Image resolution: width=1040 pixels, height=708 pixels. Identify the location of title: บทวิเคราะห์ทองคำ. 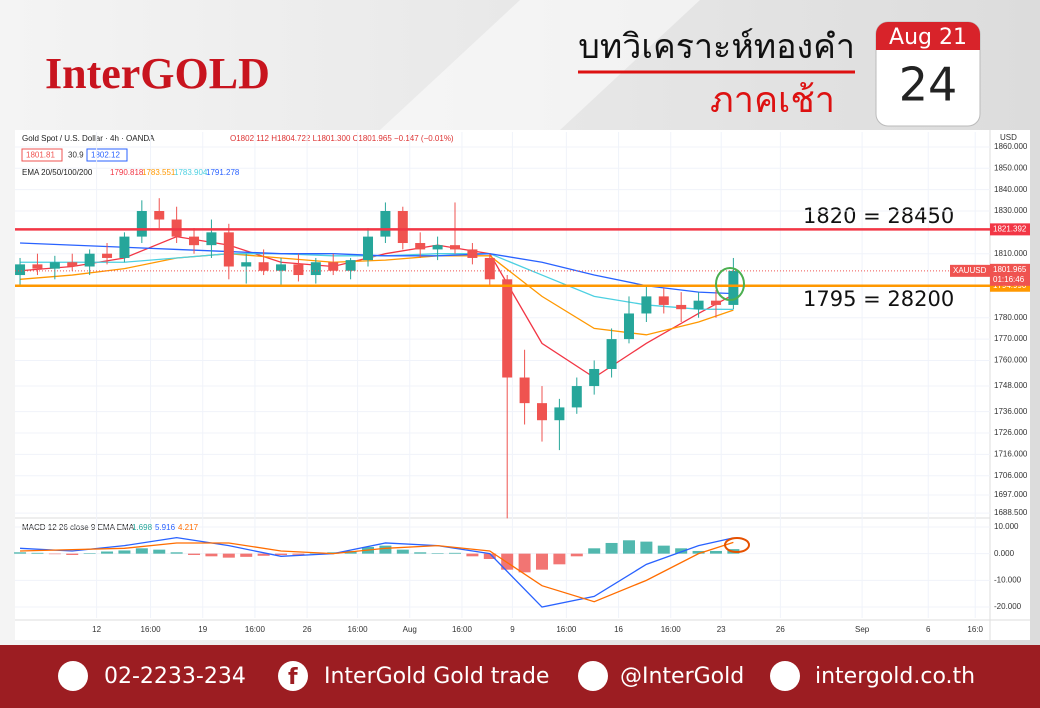
(716, 47).